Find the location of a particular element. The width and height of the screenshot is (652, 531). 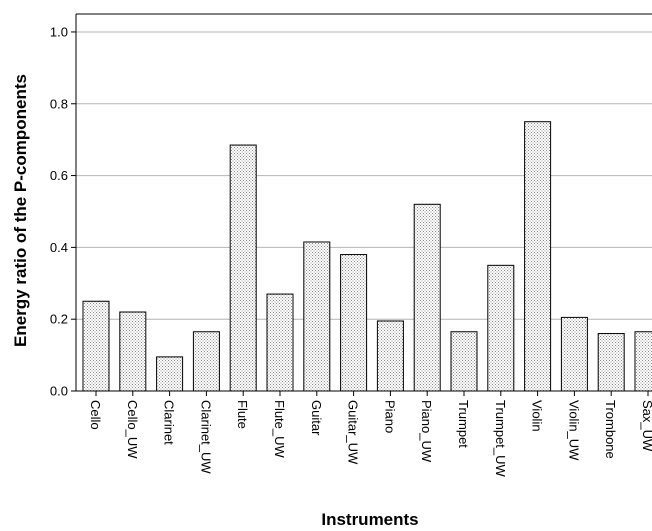

x-tick-label: Violin_UW is located at coordinates (573, 430).